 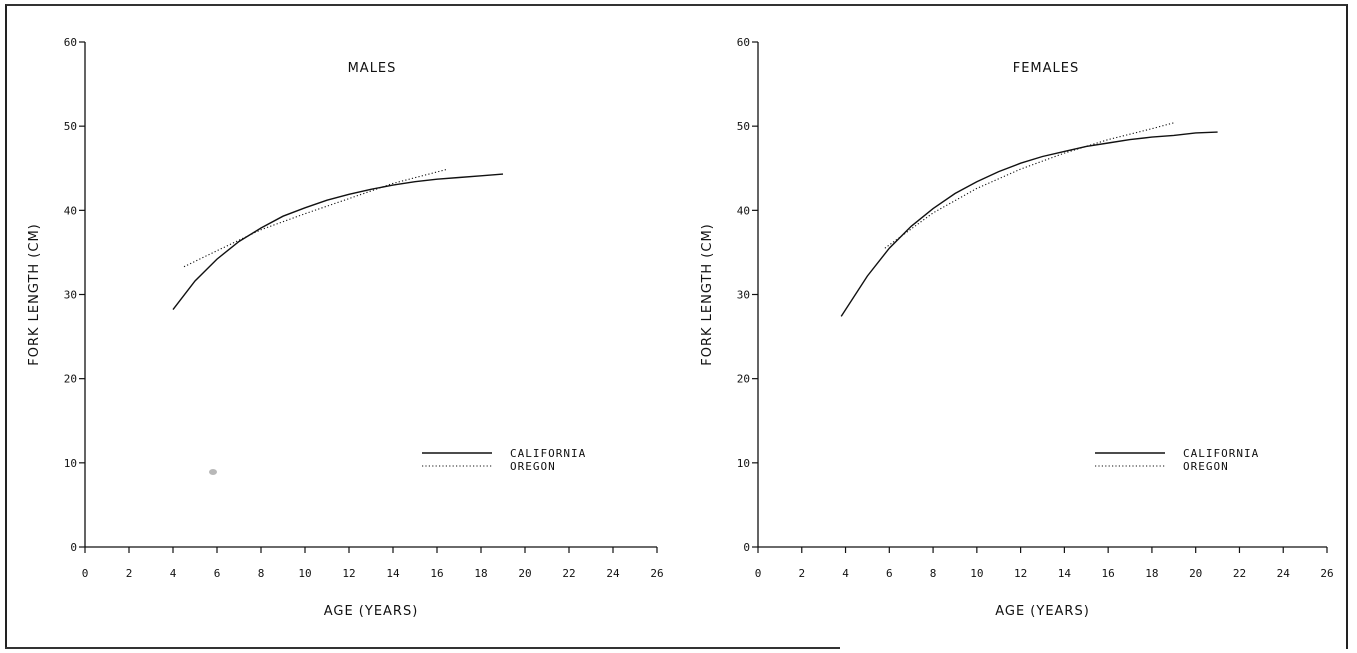 What do you see at coordinates (1046, 68) in the screenshot?
I see `chart-title: FEMALES` at bounding box center [1046, 68].